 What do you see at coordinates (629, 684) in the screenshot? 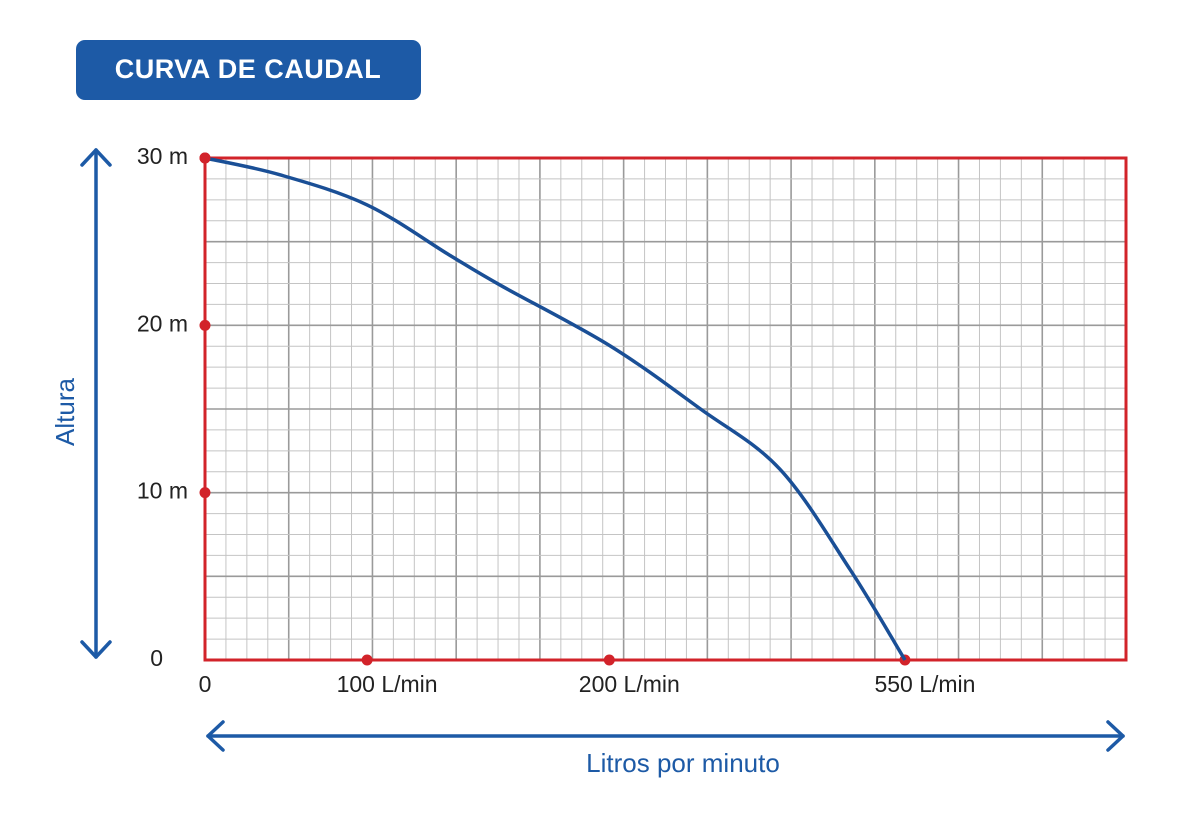
I see `x-tick-label: 200 L/min` at bounding box center [629, 684].